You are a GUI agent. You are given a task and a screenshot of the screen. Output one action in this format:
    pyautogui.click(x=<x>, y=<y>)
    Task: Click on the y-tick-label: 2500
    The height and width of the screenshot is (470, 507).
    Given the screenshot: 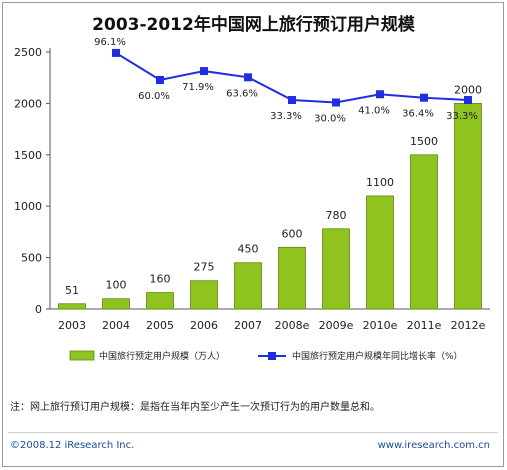 What is the action you would take?
    pyautogui.click(x=28, y=52)
    